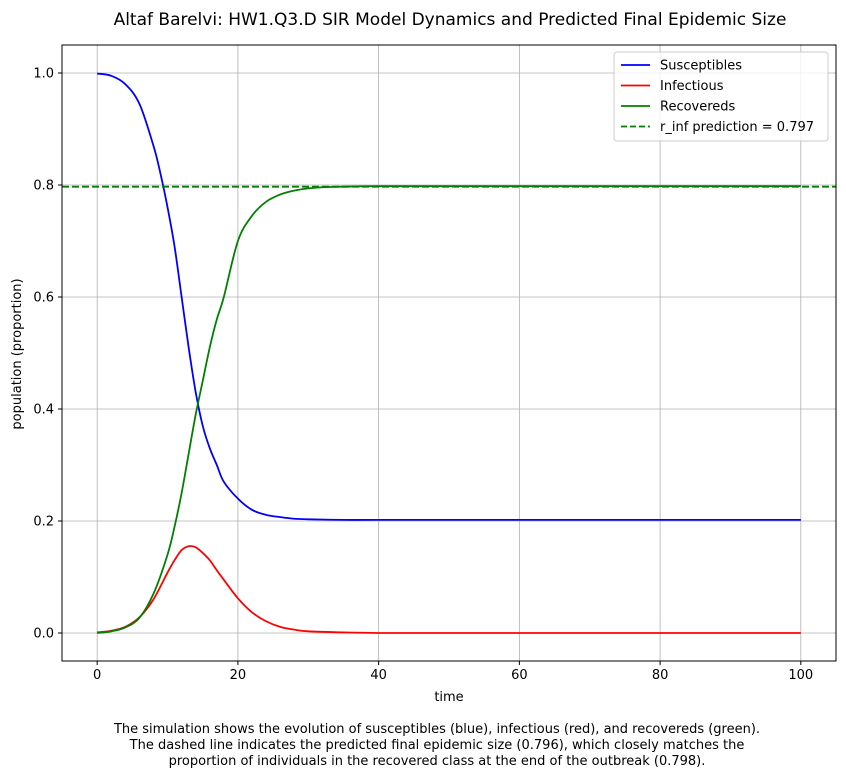 This screenshot has height=778, width=846. Describe the element at coordinates (43, 74) in the screenshot. I see `y-tick-label: 1.0` at that location.